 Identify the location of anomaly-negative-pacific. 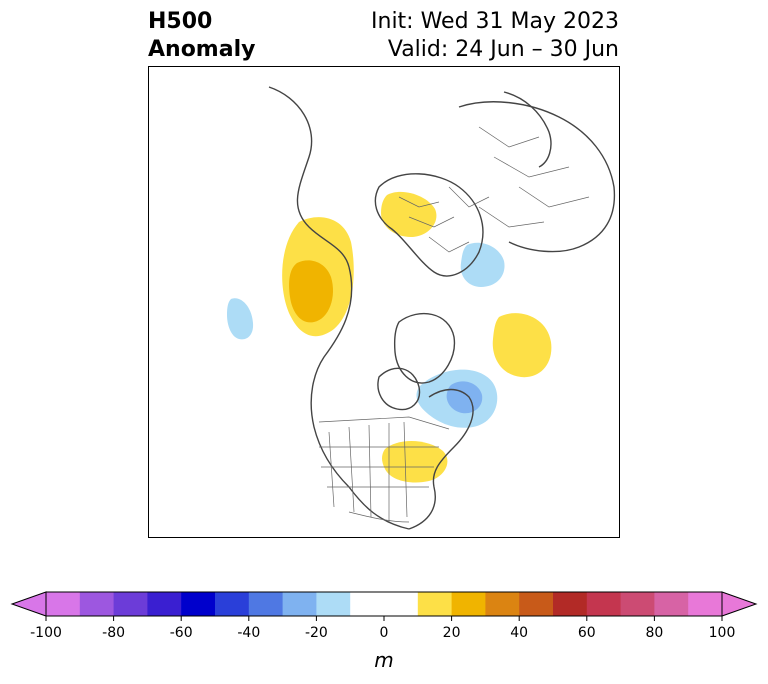
(240, 319).